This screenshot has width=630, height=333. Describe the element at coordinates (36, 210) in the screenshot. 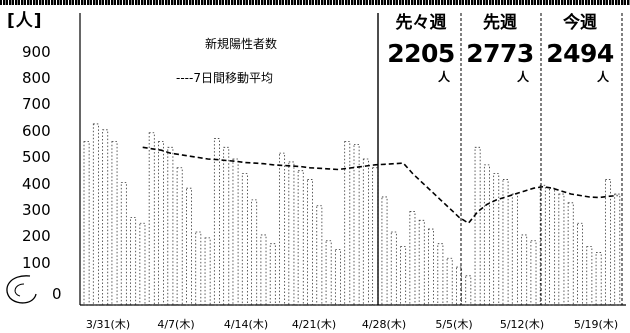

I see `y-tick-label-300: 300` at that location.